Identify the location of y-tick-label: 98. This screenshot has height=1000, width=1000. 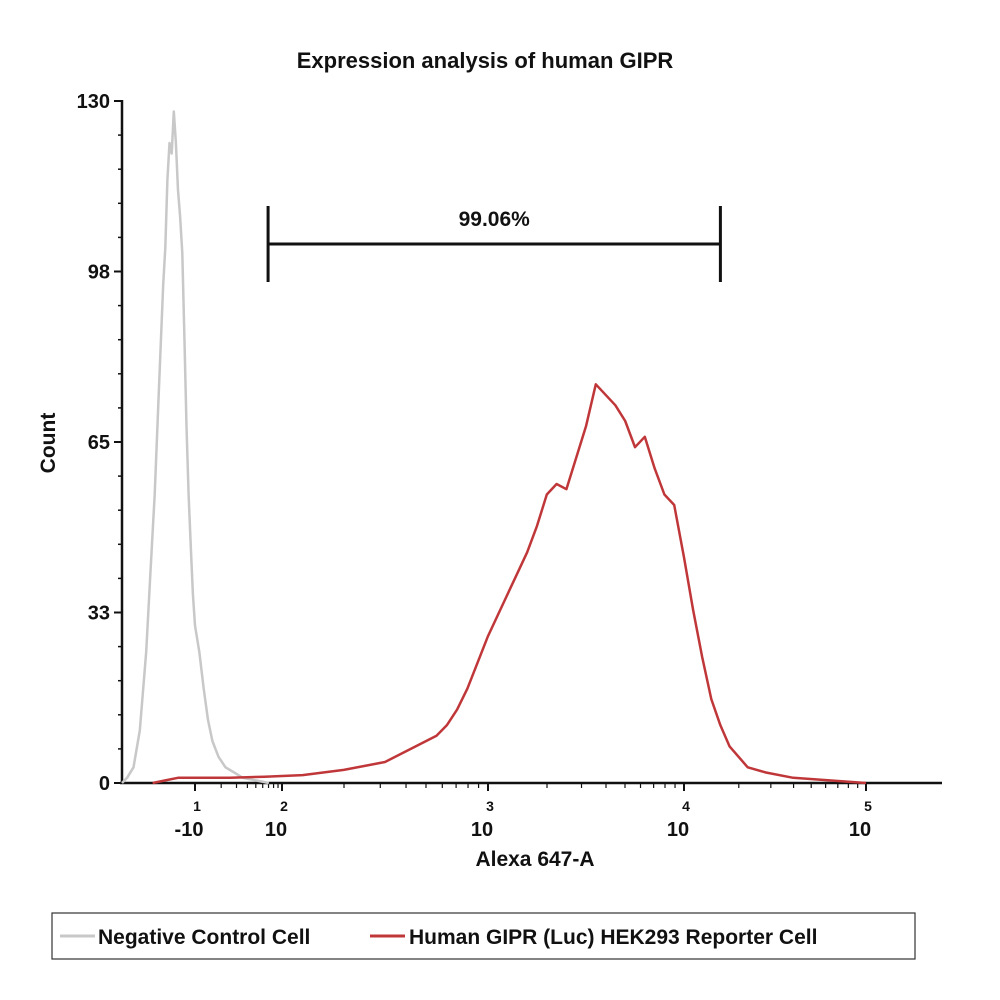
(99, 273).